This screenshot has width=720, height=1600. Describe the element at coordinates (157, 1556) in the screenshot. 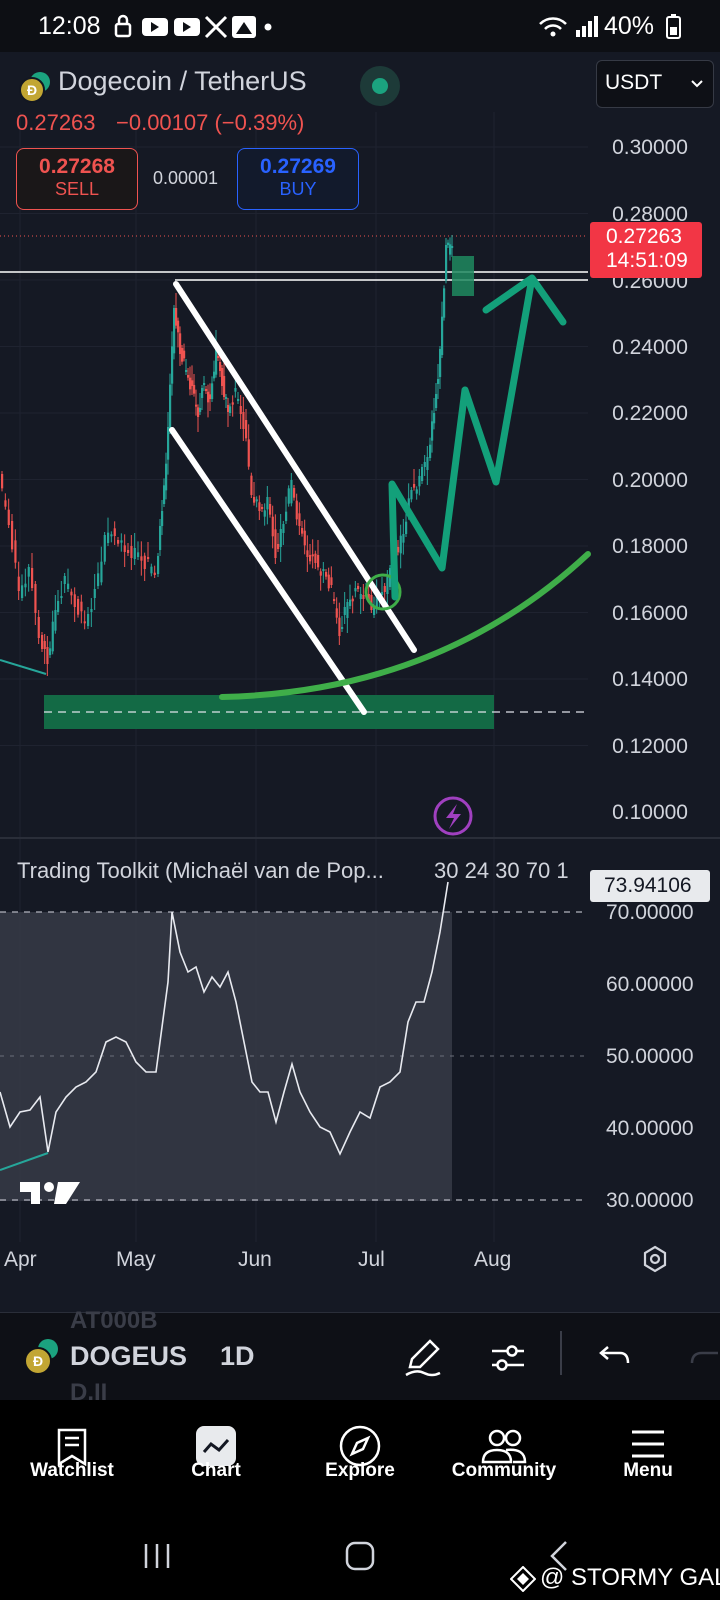

I see `recents-icon` at that location.